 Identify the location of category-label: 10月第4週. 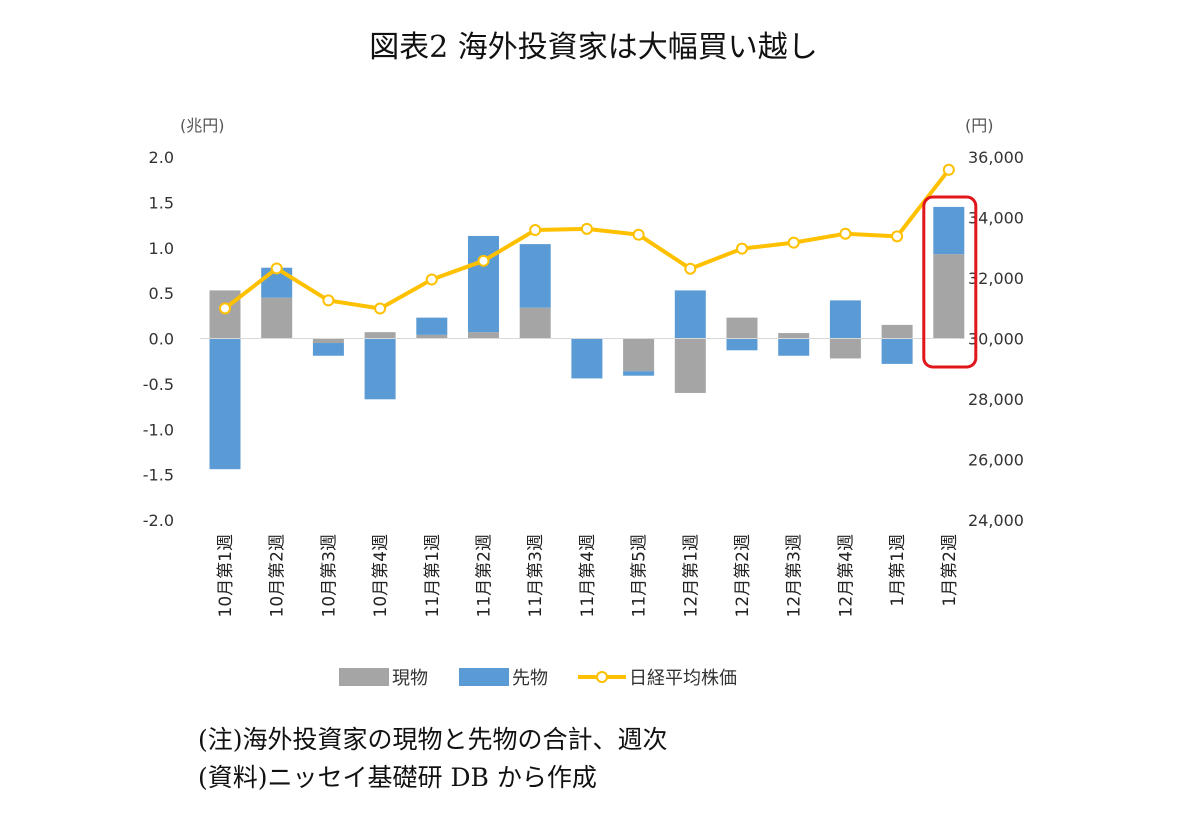
(381, 575).